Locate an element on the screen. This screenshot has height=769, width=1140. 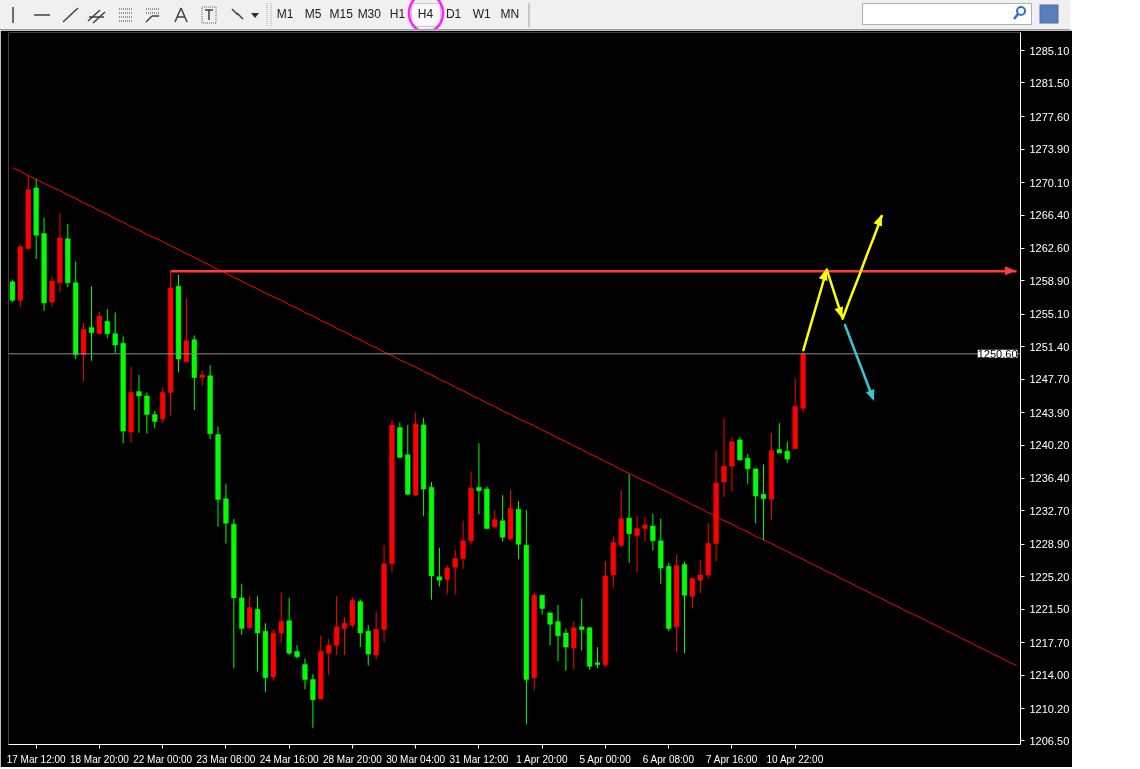
y-tick-label: 1236.40 is located at coordinates (1049, 478).